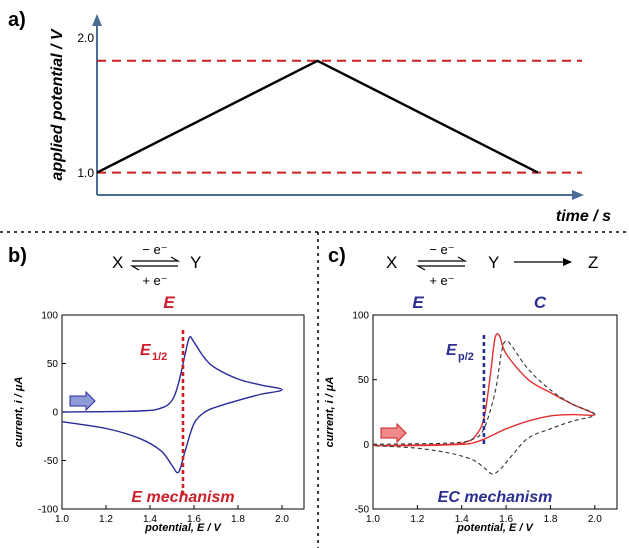 The image size is (629, 548). Describe the element at coordinates (282, 519) in the screenshot. I see `panel-b-xtick-label-5: 2.0` at that location.